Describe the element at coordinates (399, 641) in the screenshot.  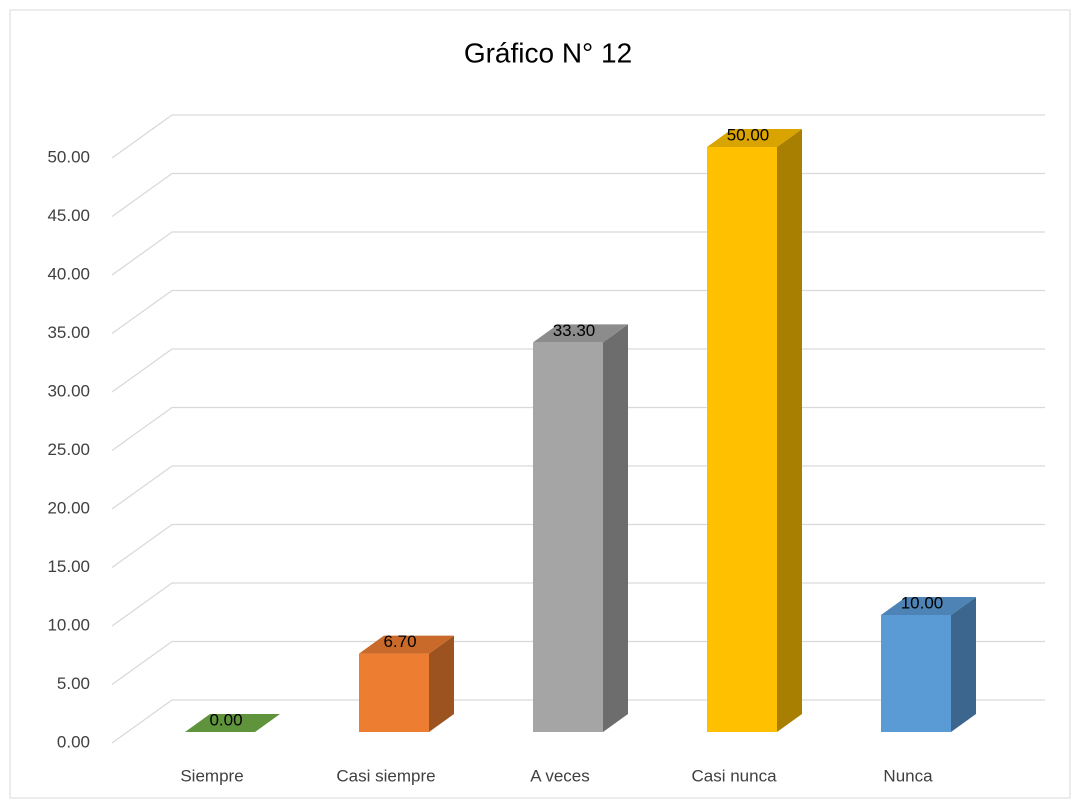
I see `data-label: 6.70` at that location.